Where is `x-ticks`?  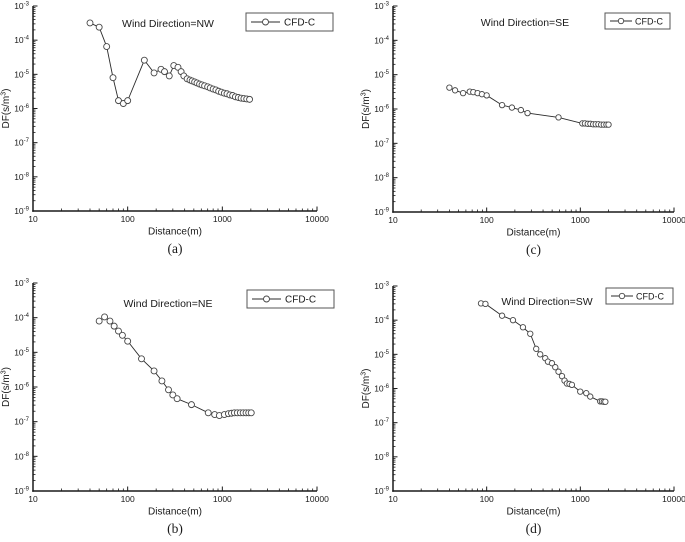
x-ticks is located at coordinates (175, 488).